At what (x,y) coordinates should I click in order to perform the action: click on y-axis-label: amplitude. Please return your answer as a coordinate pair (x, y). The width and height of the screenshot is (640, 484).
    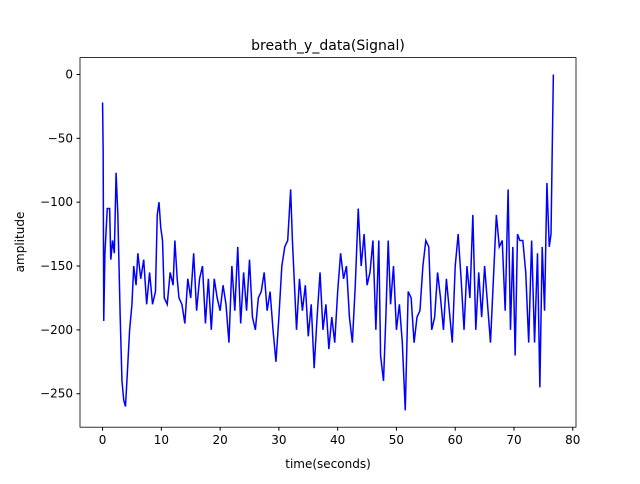
    Looking at the image, I should click on (20, 242).